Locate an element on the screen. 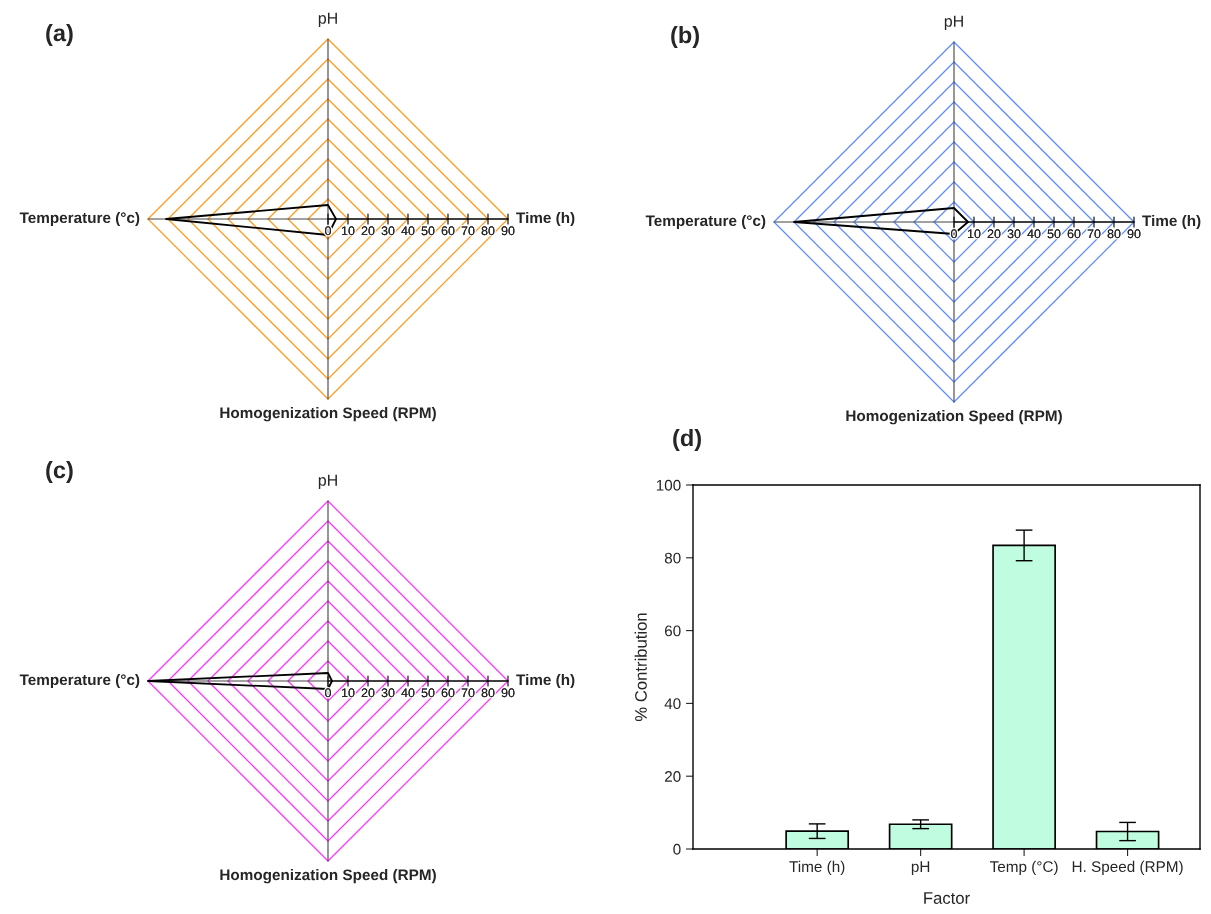  x-tick-label: Time (h) is located at coordinates (817, 868).